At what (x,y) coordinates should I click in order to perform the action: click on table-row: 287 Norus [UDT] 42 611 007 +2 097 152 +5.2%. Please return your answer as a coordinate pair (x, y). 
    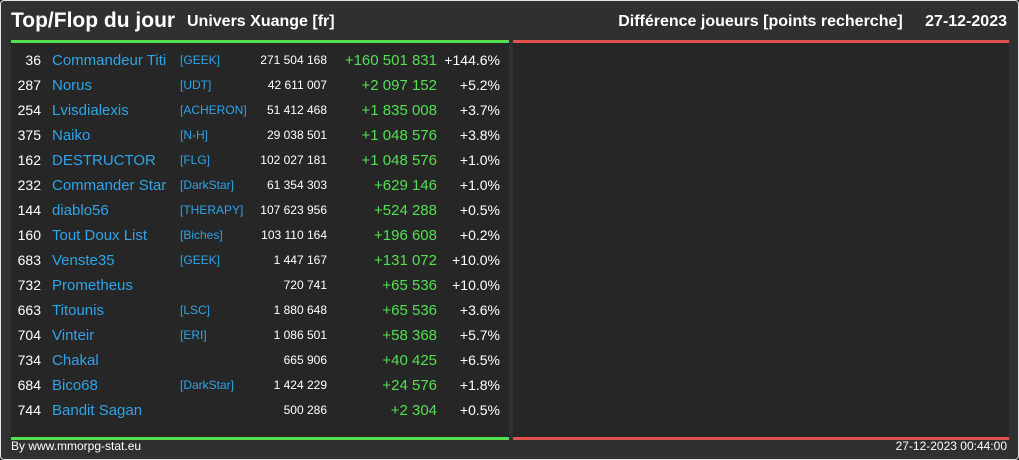
    Looking at the image, I should click on (260, 85).